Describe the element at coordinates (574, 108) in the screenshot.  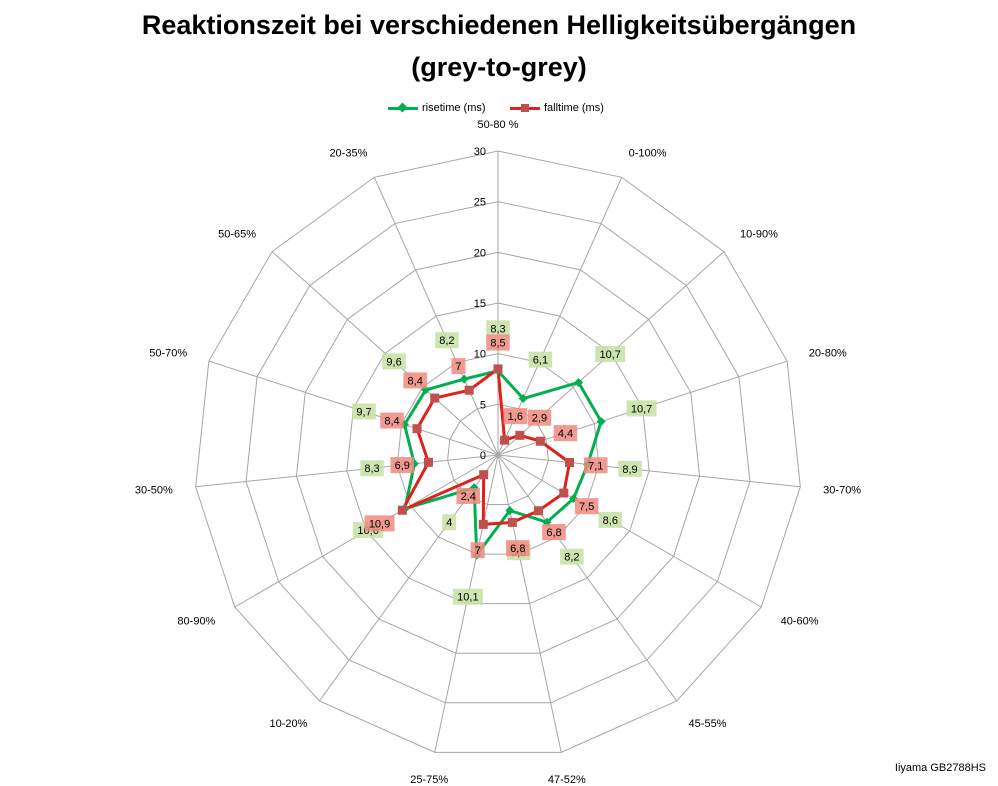
I see `legend-label-falltime: falltime (ms)` at that location.